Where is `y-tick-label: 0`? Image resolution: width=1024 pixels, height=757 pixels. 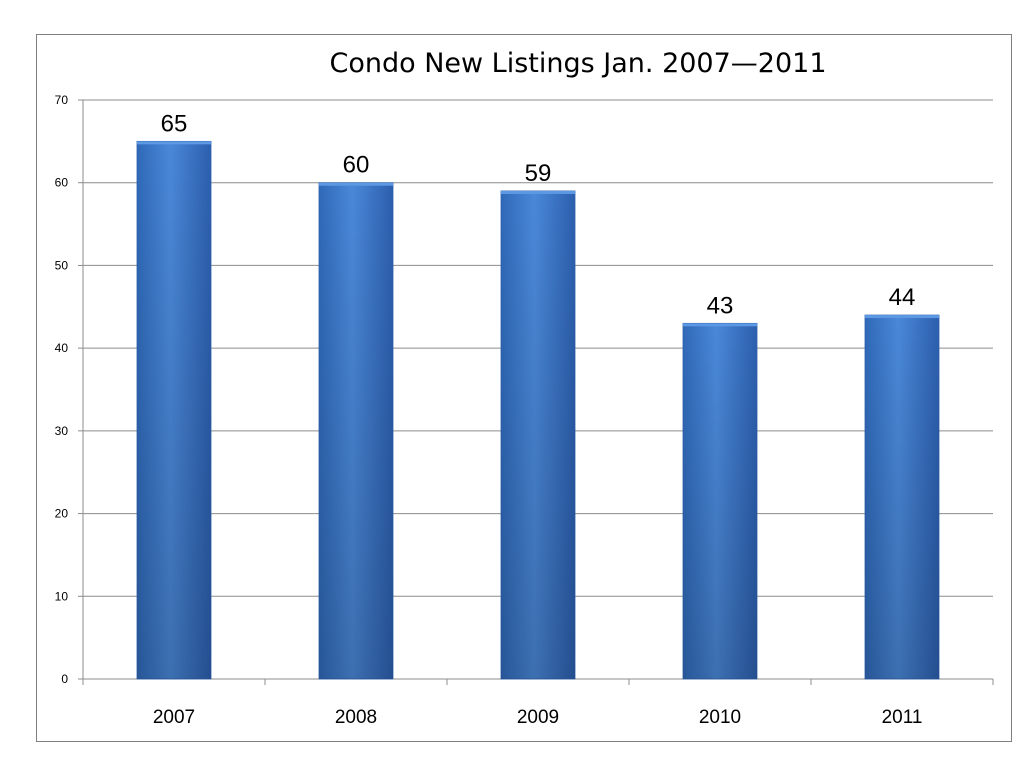 y-tick-label: 0 is located at coordinates (64, 679).